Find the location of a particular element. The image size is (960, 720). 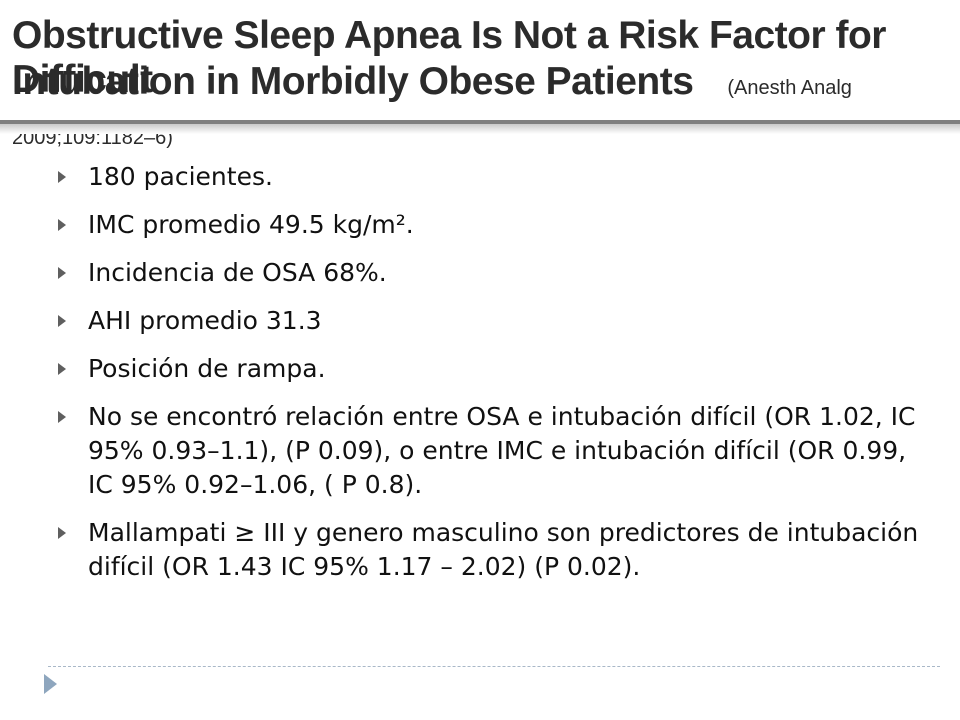

chevron-right-icon is located at coordinates (50, 684).